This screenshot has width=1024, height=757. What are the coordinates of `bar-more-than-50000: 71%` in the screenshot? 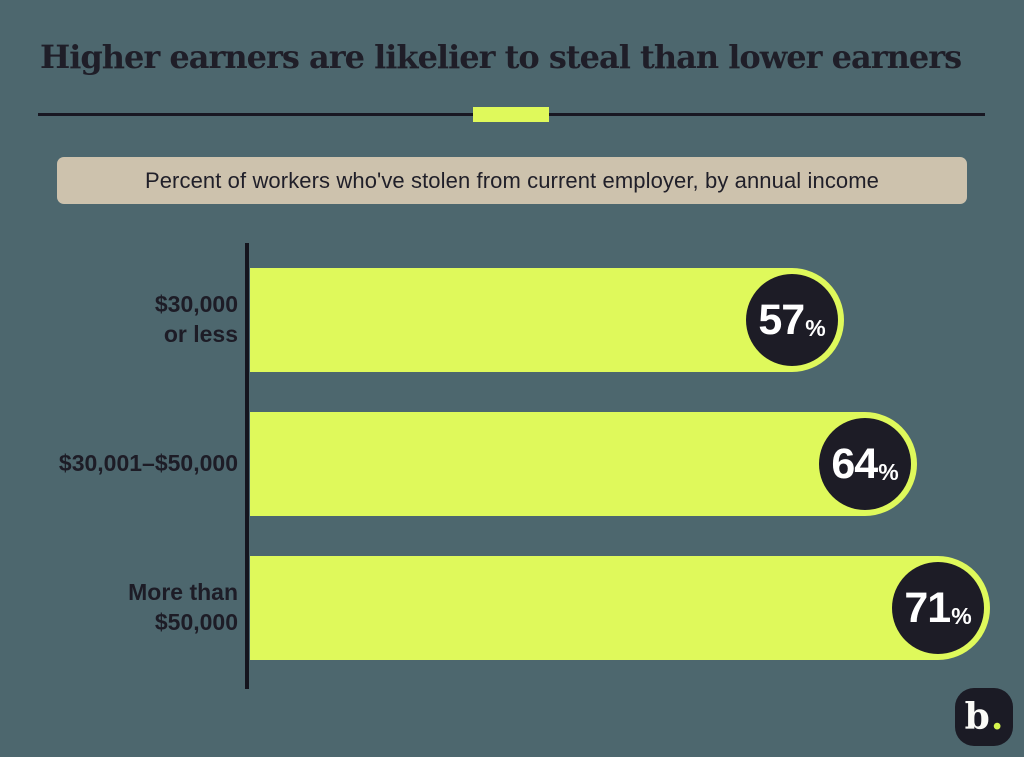 It's located at (620, 608).